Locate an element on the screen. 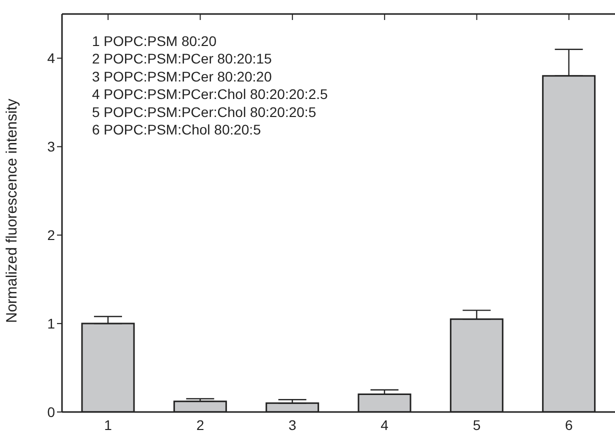  annotation: 1 POPC:PSM 80:20 is located at coordinates (154, 41).